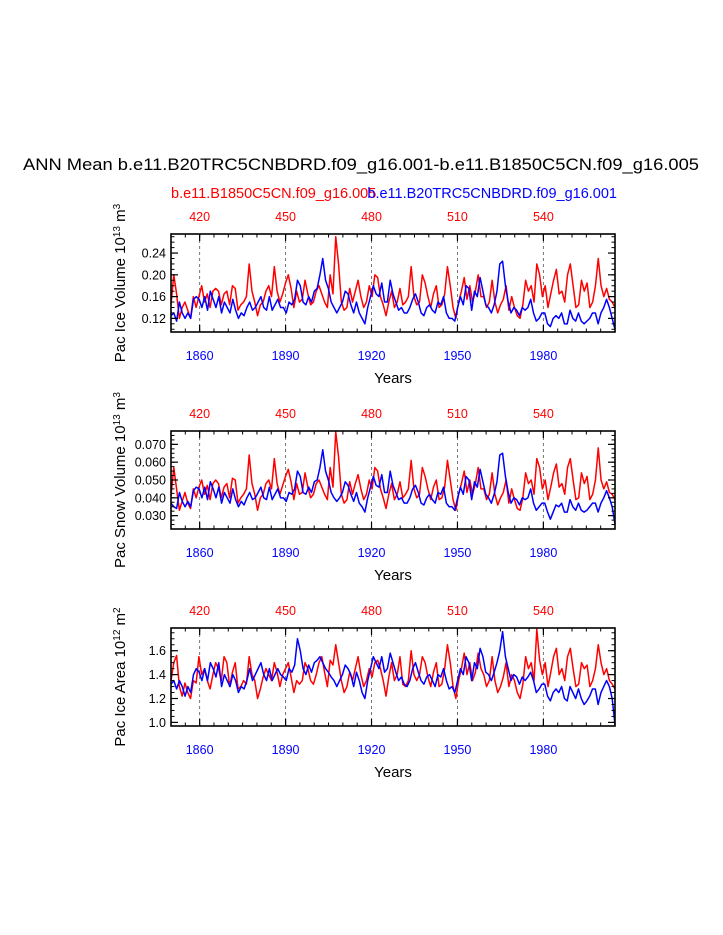  Describe the element at coordinates (157, 723) in the screenshot. I see `y-tick-label: 1.0` at that location.